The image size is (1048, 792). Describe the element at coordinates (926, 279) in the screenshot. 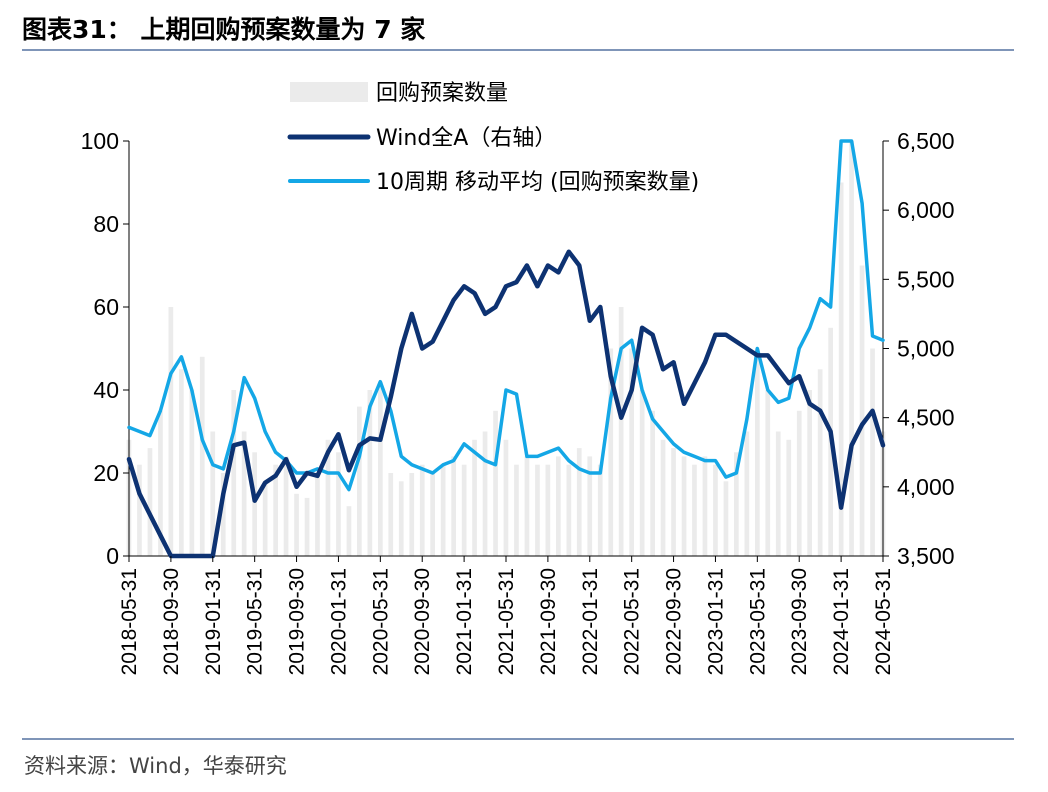

I see `right-tick-label-4: 5,500` at that location.